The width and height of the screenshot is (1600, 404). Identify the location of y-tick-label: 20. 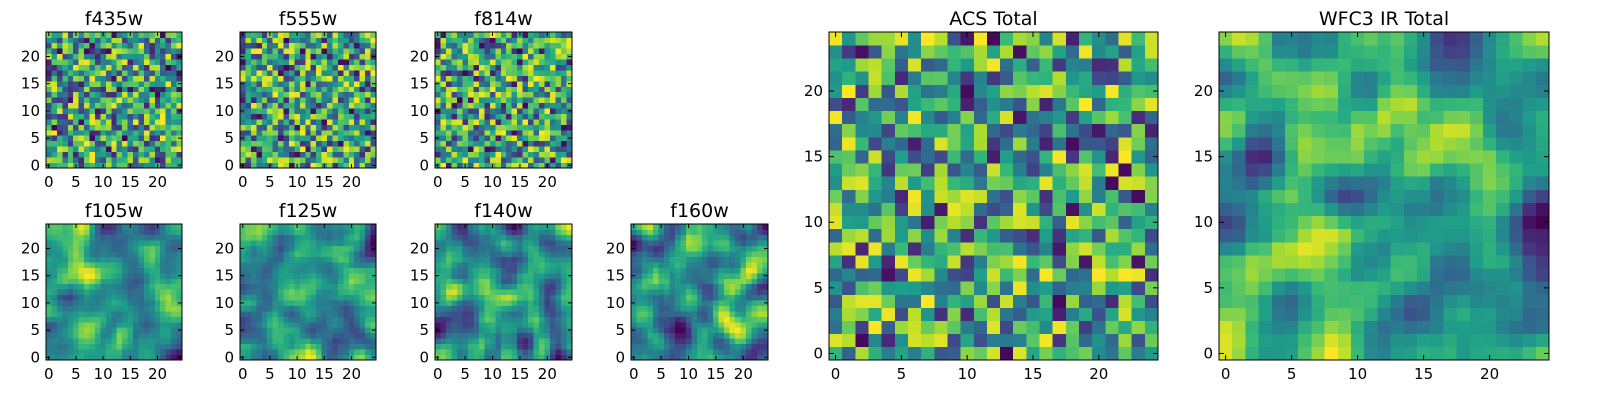
(419, 56).